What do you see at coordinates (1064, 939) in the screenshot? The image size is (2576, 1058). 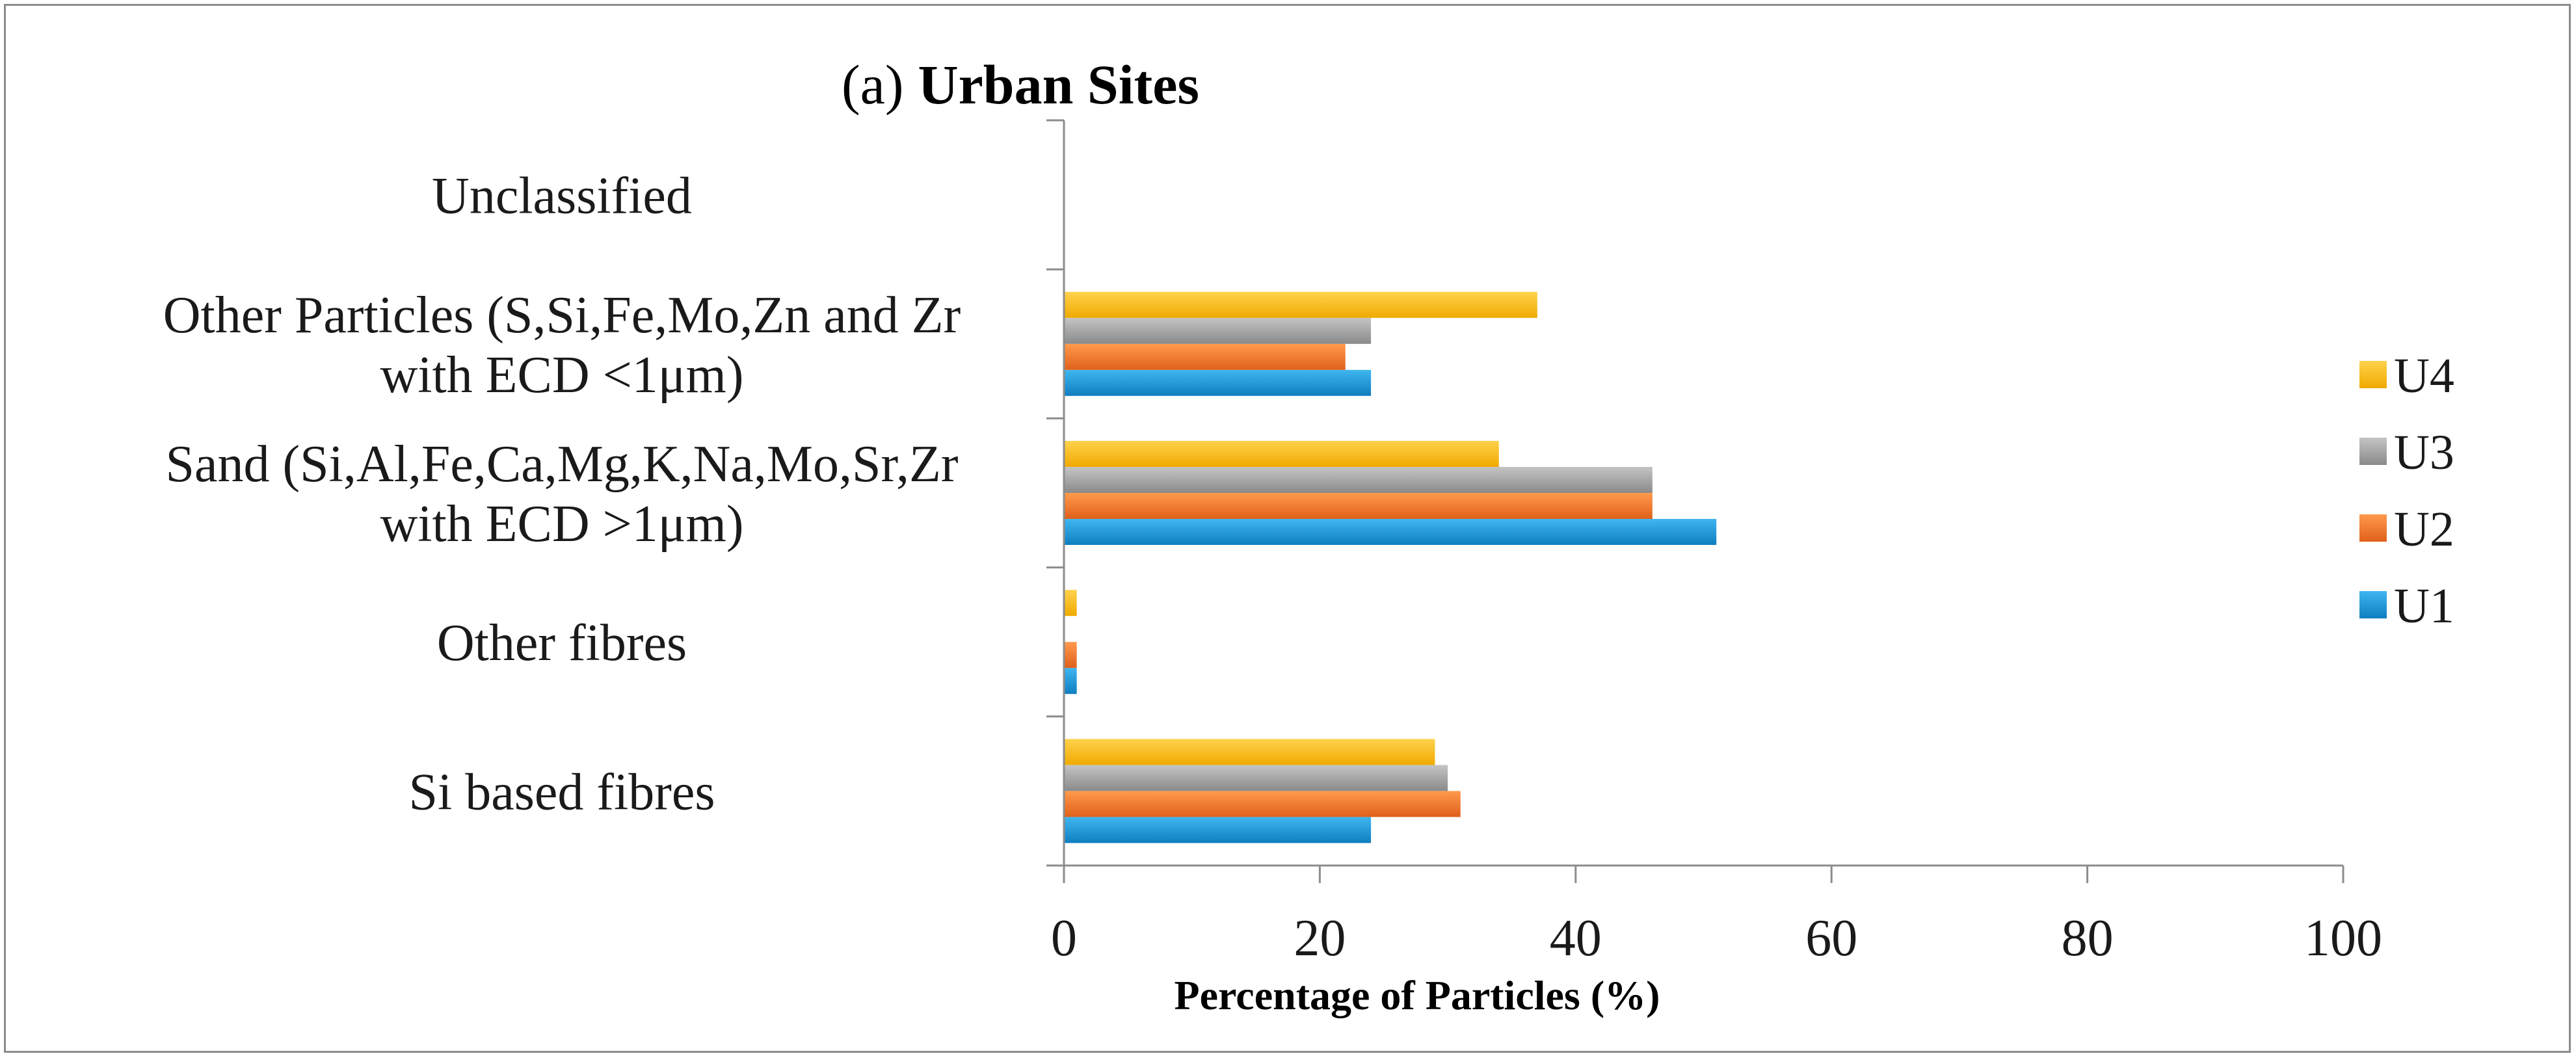 I see `x-tick-label-0: 0` at bounding box center [1064, 939].